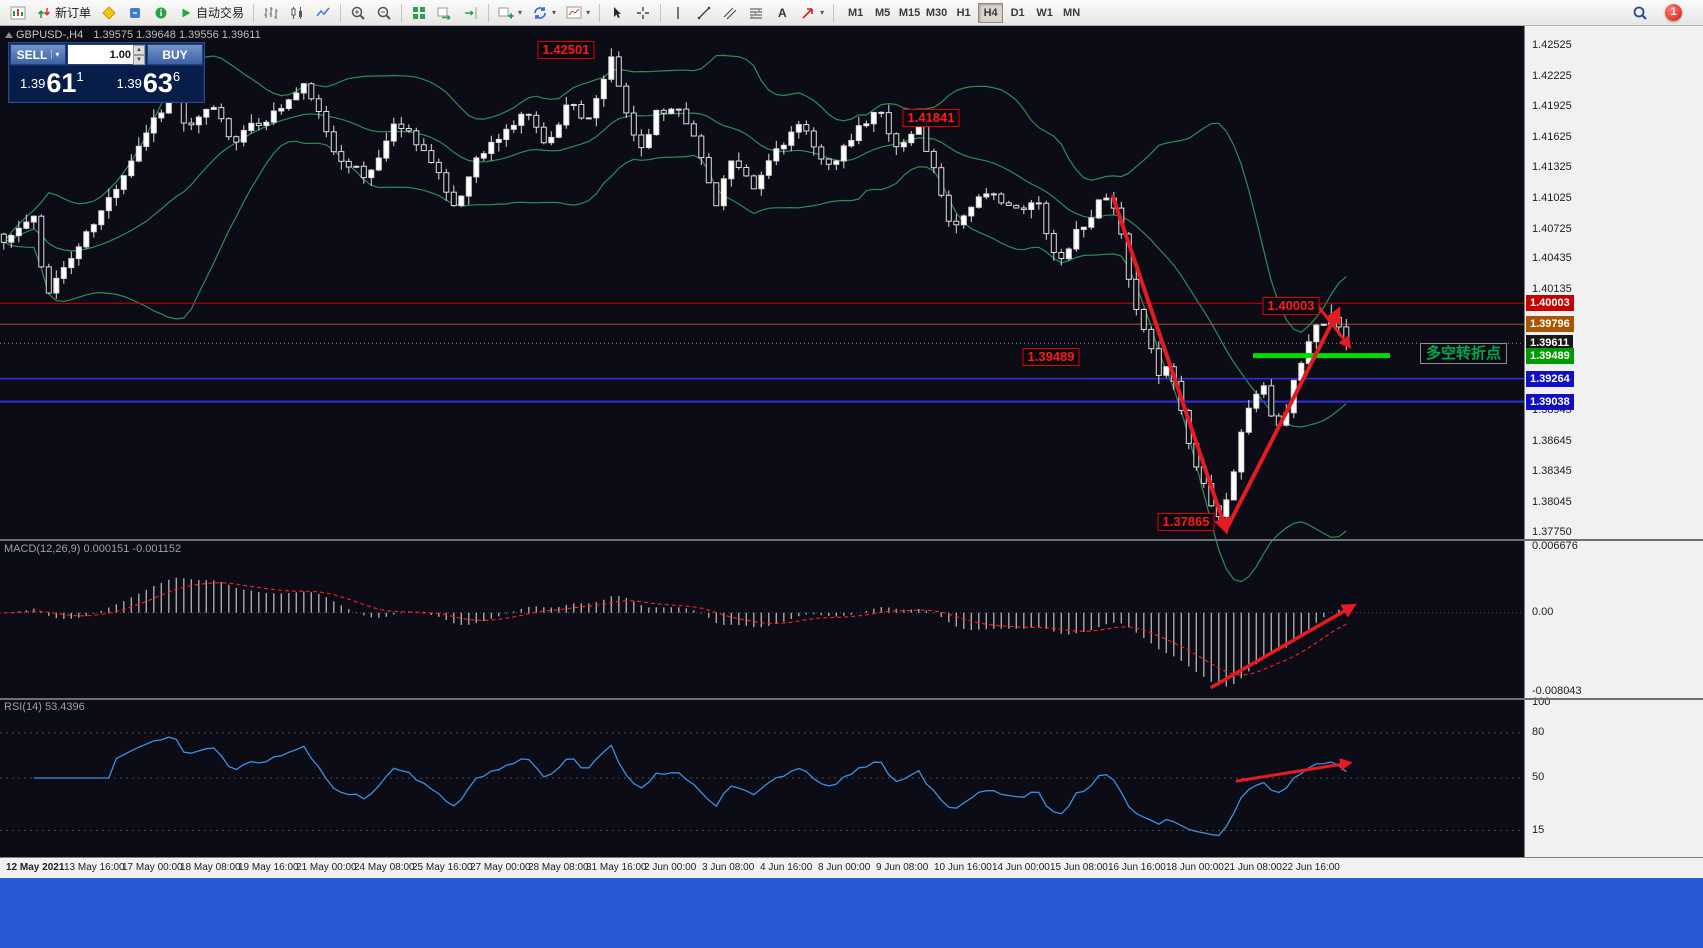 The image size is (1703, 948). Describe the element at coordinates (1044, 12) in the screenshot. I see `timeframe-w1: W1` at that location.